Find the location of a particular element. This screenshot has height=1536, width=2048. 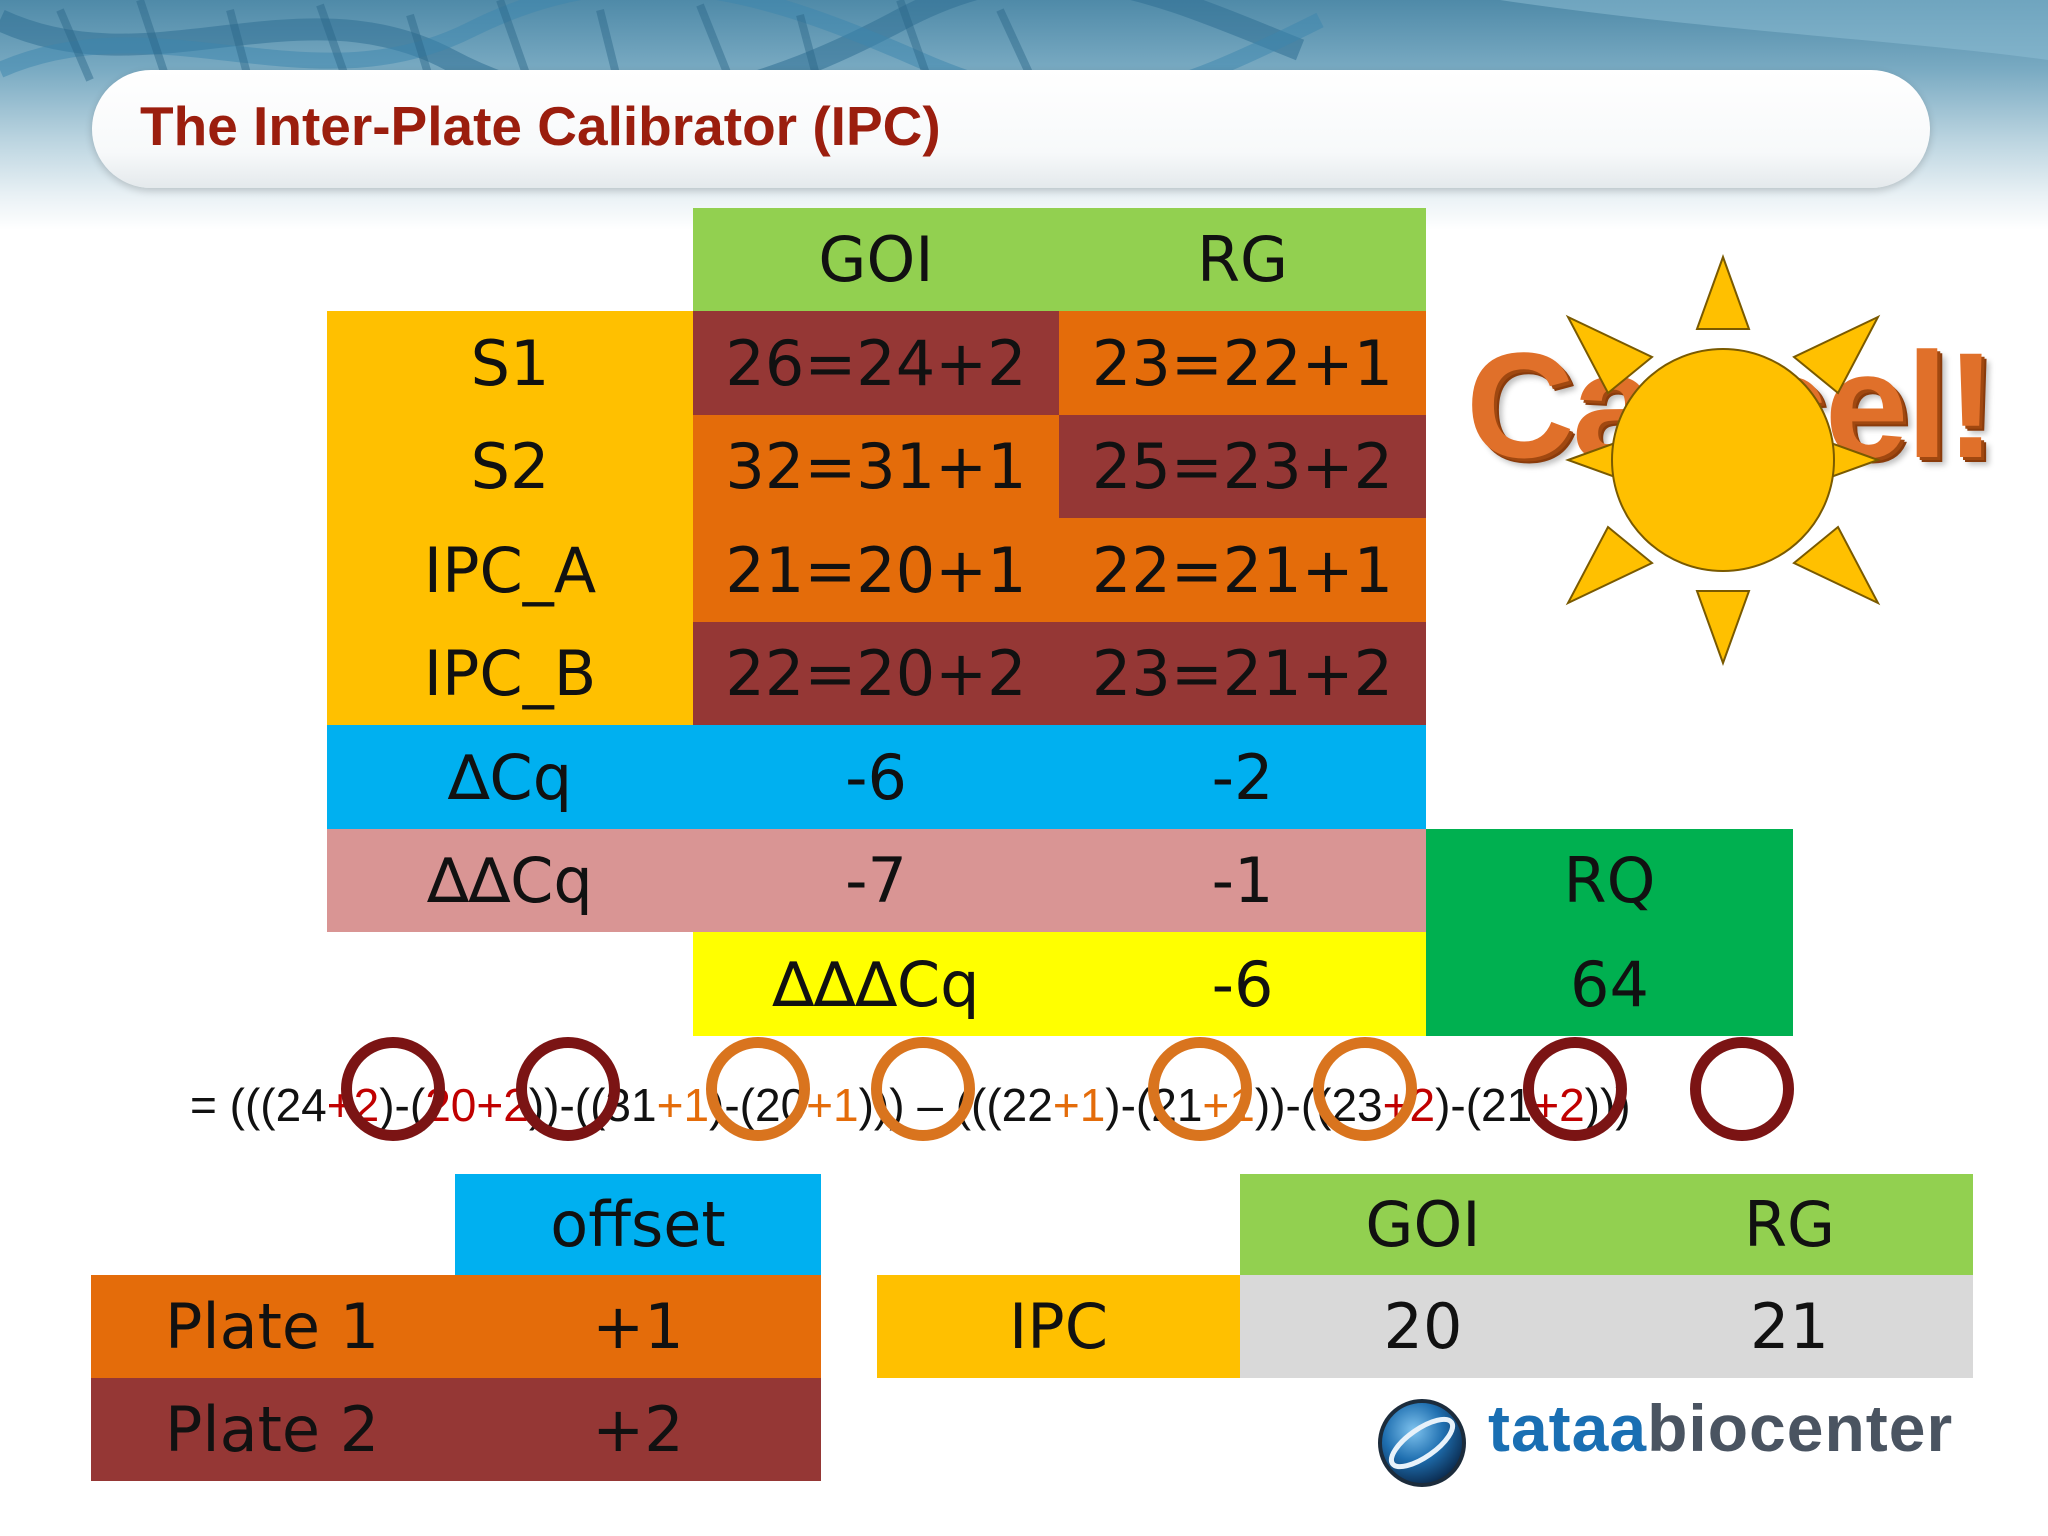

logo-part2: biocenter is located at coordinates (1800, 1428).